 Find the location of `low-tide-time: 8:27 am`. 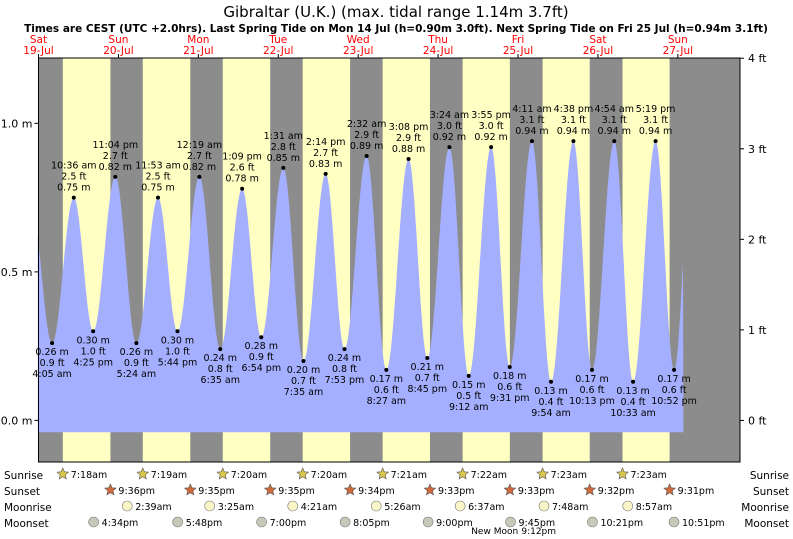

low-tide-time: 8:27 am is located at coordinates (386, 401).